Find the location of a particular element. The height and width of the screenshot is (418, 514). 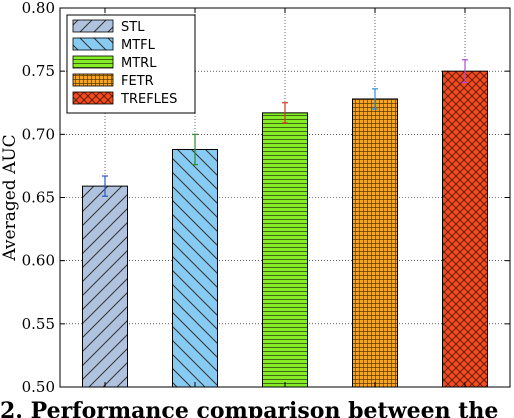

legend-label-mtrl: MTRL is located at coordinates (139, 63).